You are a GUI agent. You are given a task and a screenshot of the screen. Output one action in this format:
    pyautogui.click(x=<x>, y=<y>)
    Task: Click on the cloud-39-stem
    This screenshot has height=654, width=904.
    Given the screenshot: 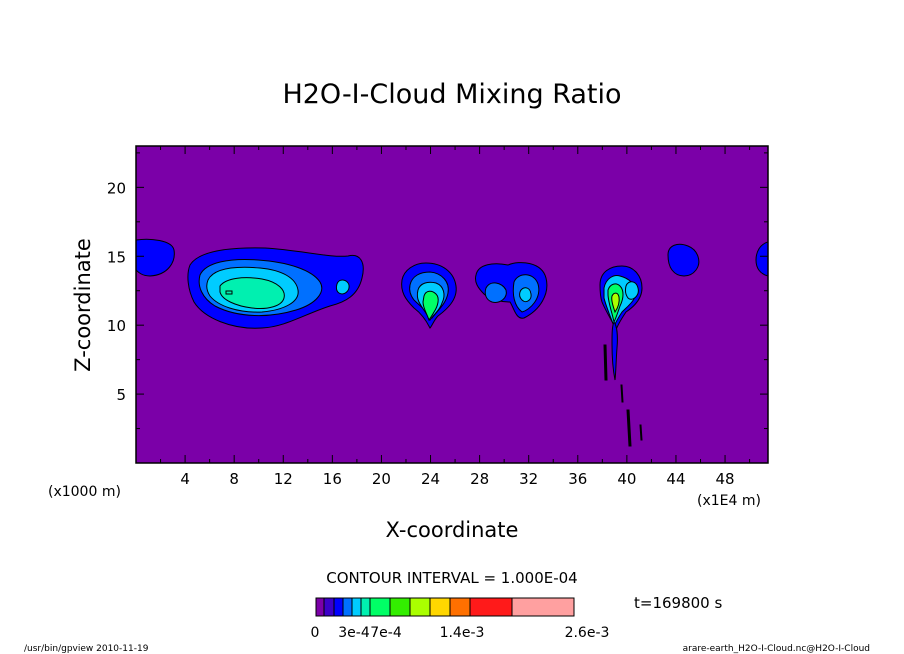 What is the action you would take?
    pyautogui.click(x=614, y=351)
    